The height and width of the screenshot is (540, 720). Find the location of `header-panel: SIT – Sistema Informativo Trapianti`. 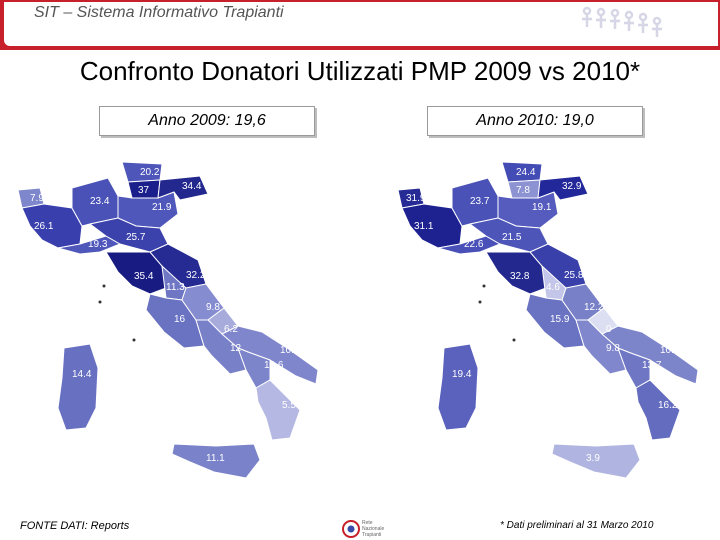

header-panel: SIT – Sistema Informativo Trapianti is located at coordinates (361, 24).